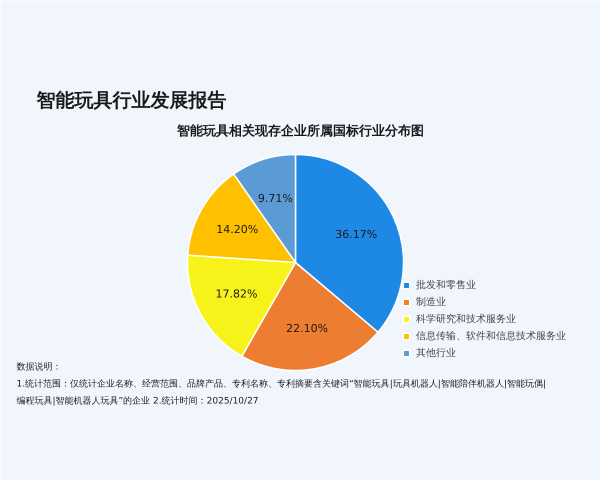 The width and height of the screenshot is (600, 480). Describe the element at coordinates (275, 199) in the screenshot. I see `data-label: 9.71%` at that location.